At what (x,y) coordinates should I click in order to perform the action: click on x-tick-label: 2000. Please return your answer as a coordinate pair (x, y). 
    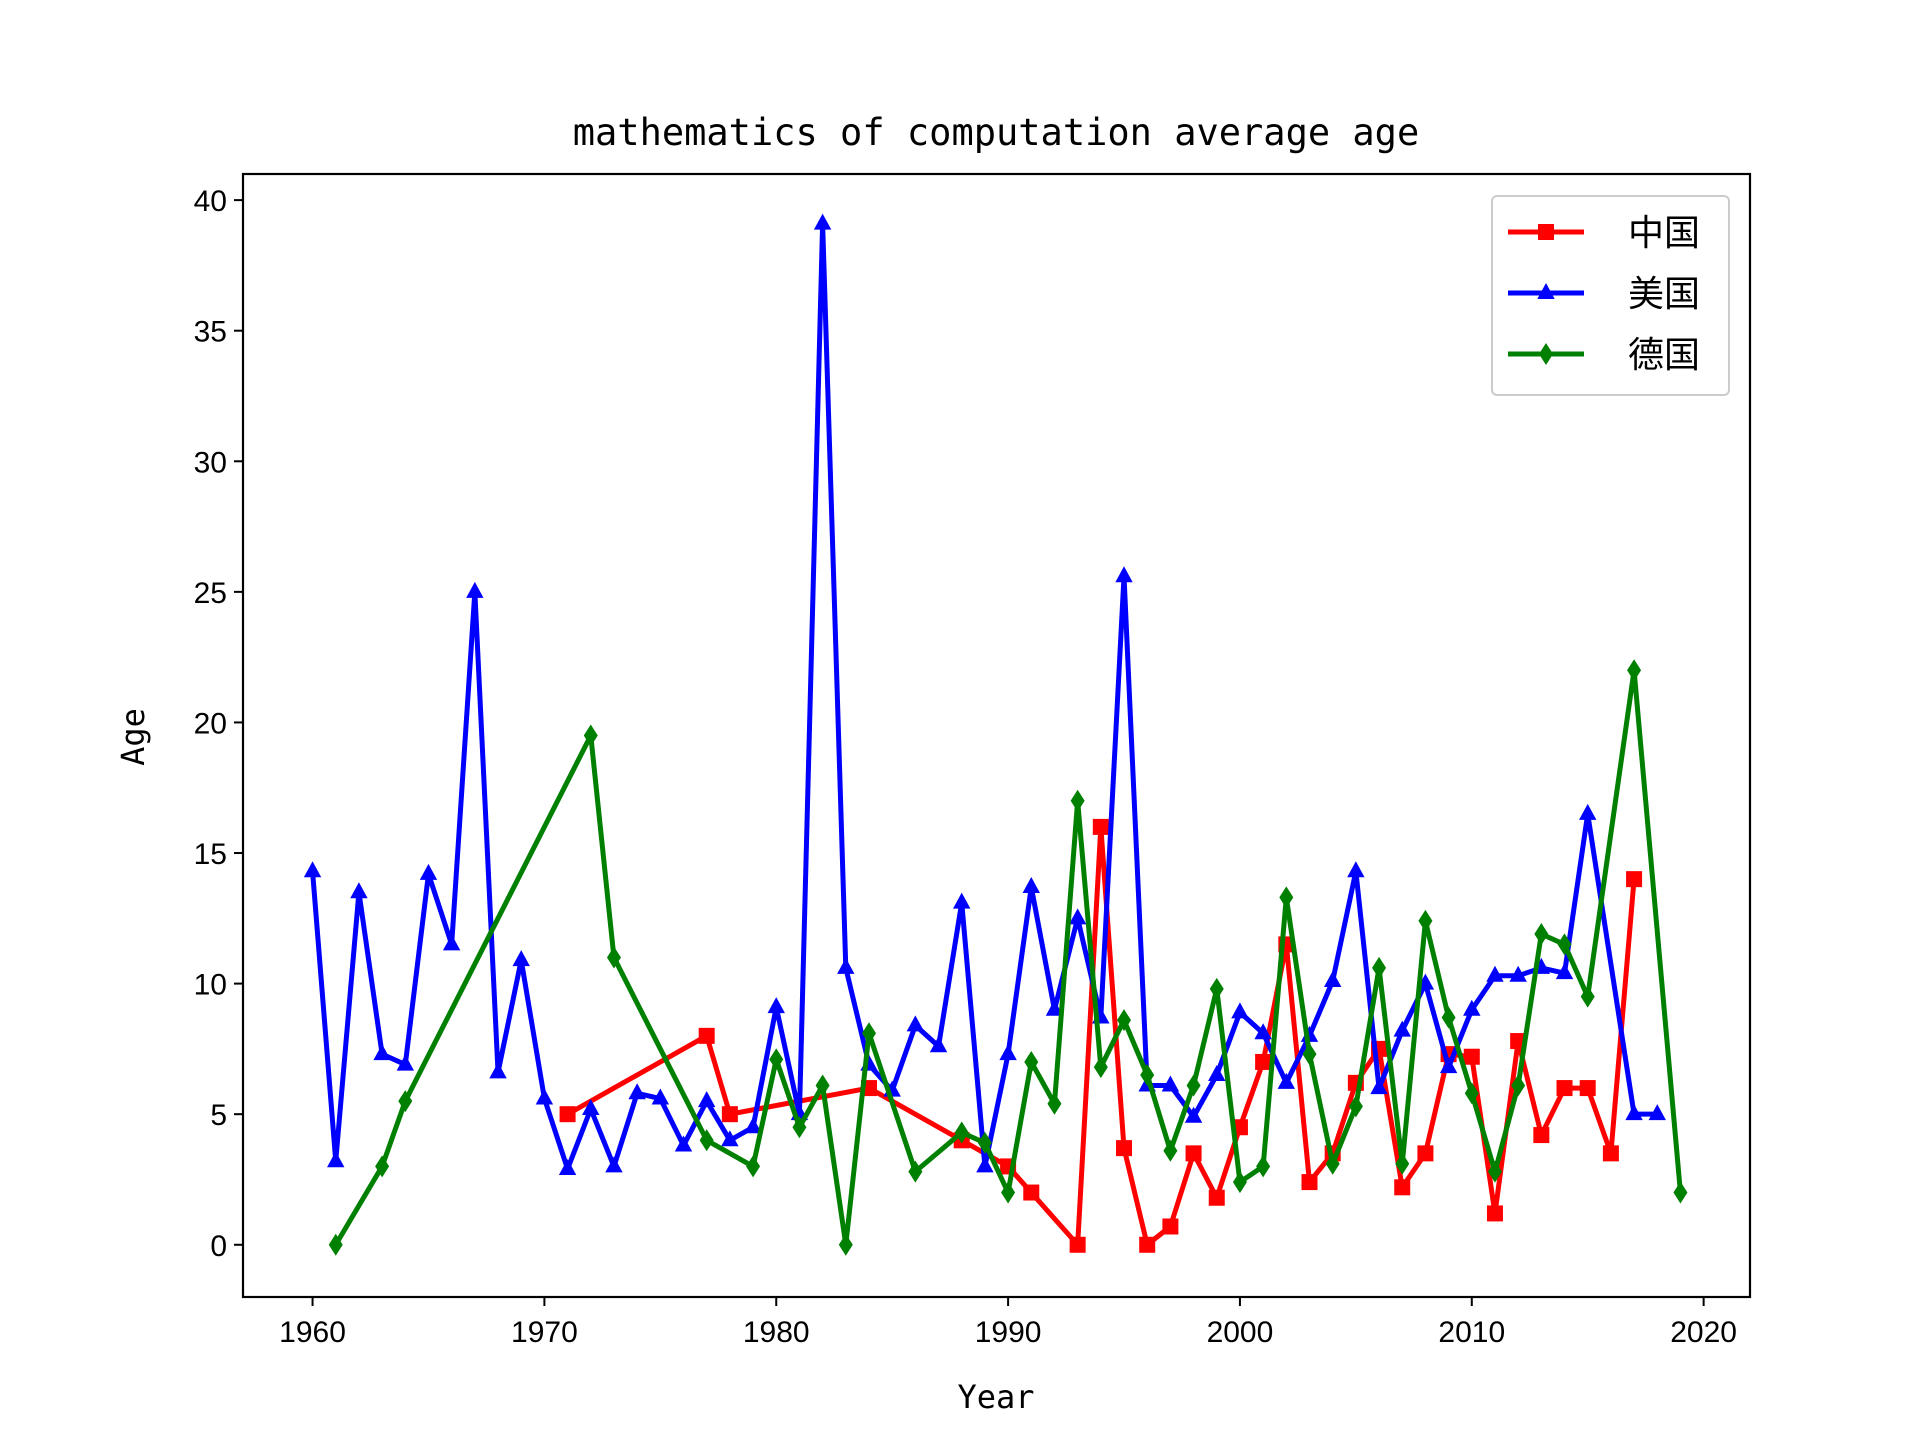
    Looking at the image, I should click on (1240, 1332).